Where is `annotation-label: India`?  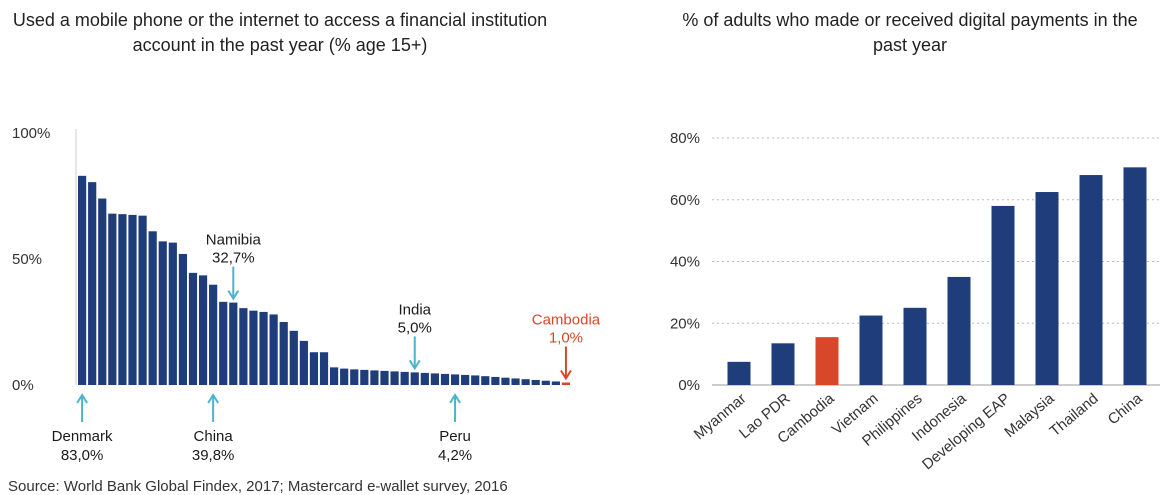
annotation-label: India is located at coordinates (414, 309).